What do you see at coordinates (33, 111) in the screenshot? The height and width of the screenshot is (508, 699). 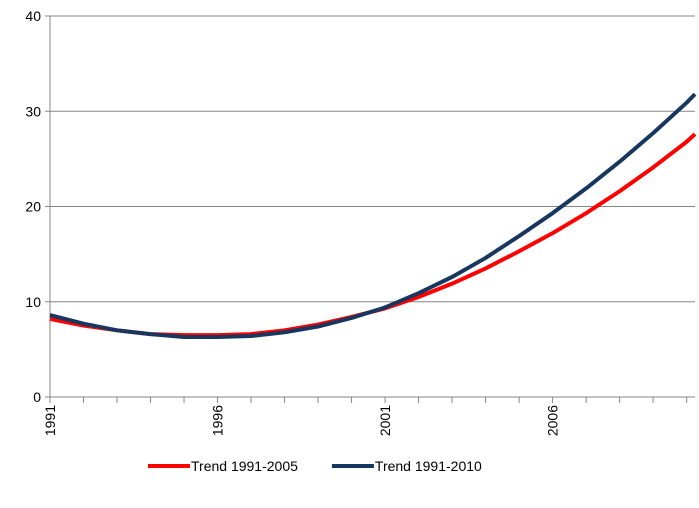 I see `y-tick-label: 30` at bounding box center [33, 111].